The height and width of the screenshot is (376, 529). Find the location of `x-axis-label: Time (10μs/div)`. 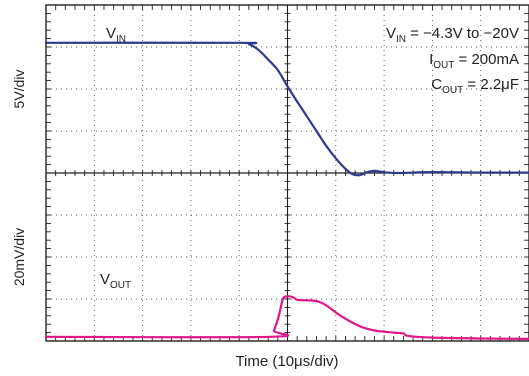

x-axis-label: Time (10μs/div) is located at coordinates (286, 361).